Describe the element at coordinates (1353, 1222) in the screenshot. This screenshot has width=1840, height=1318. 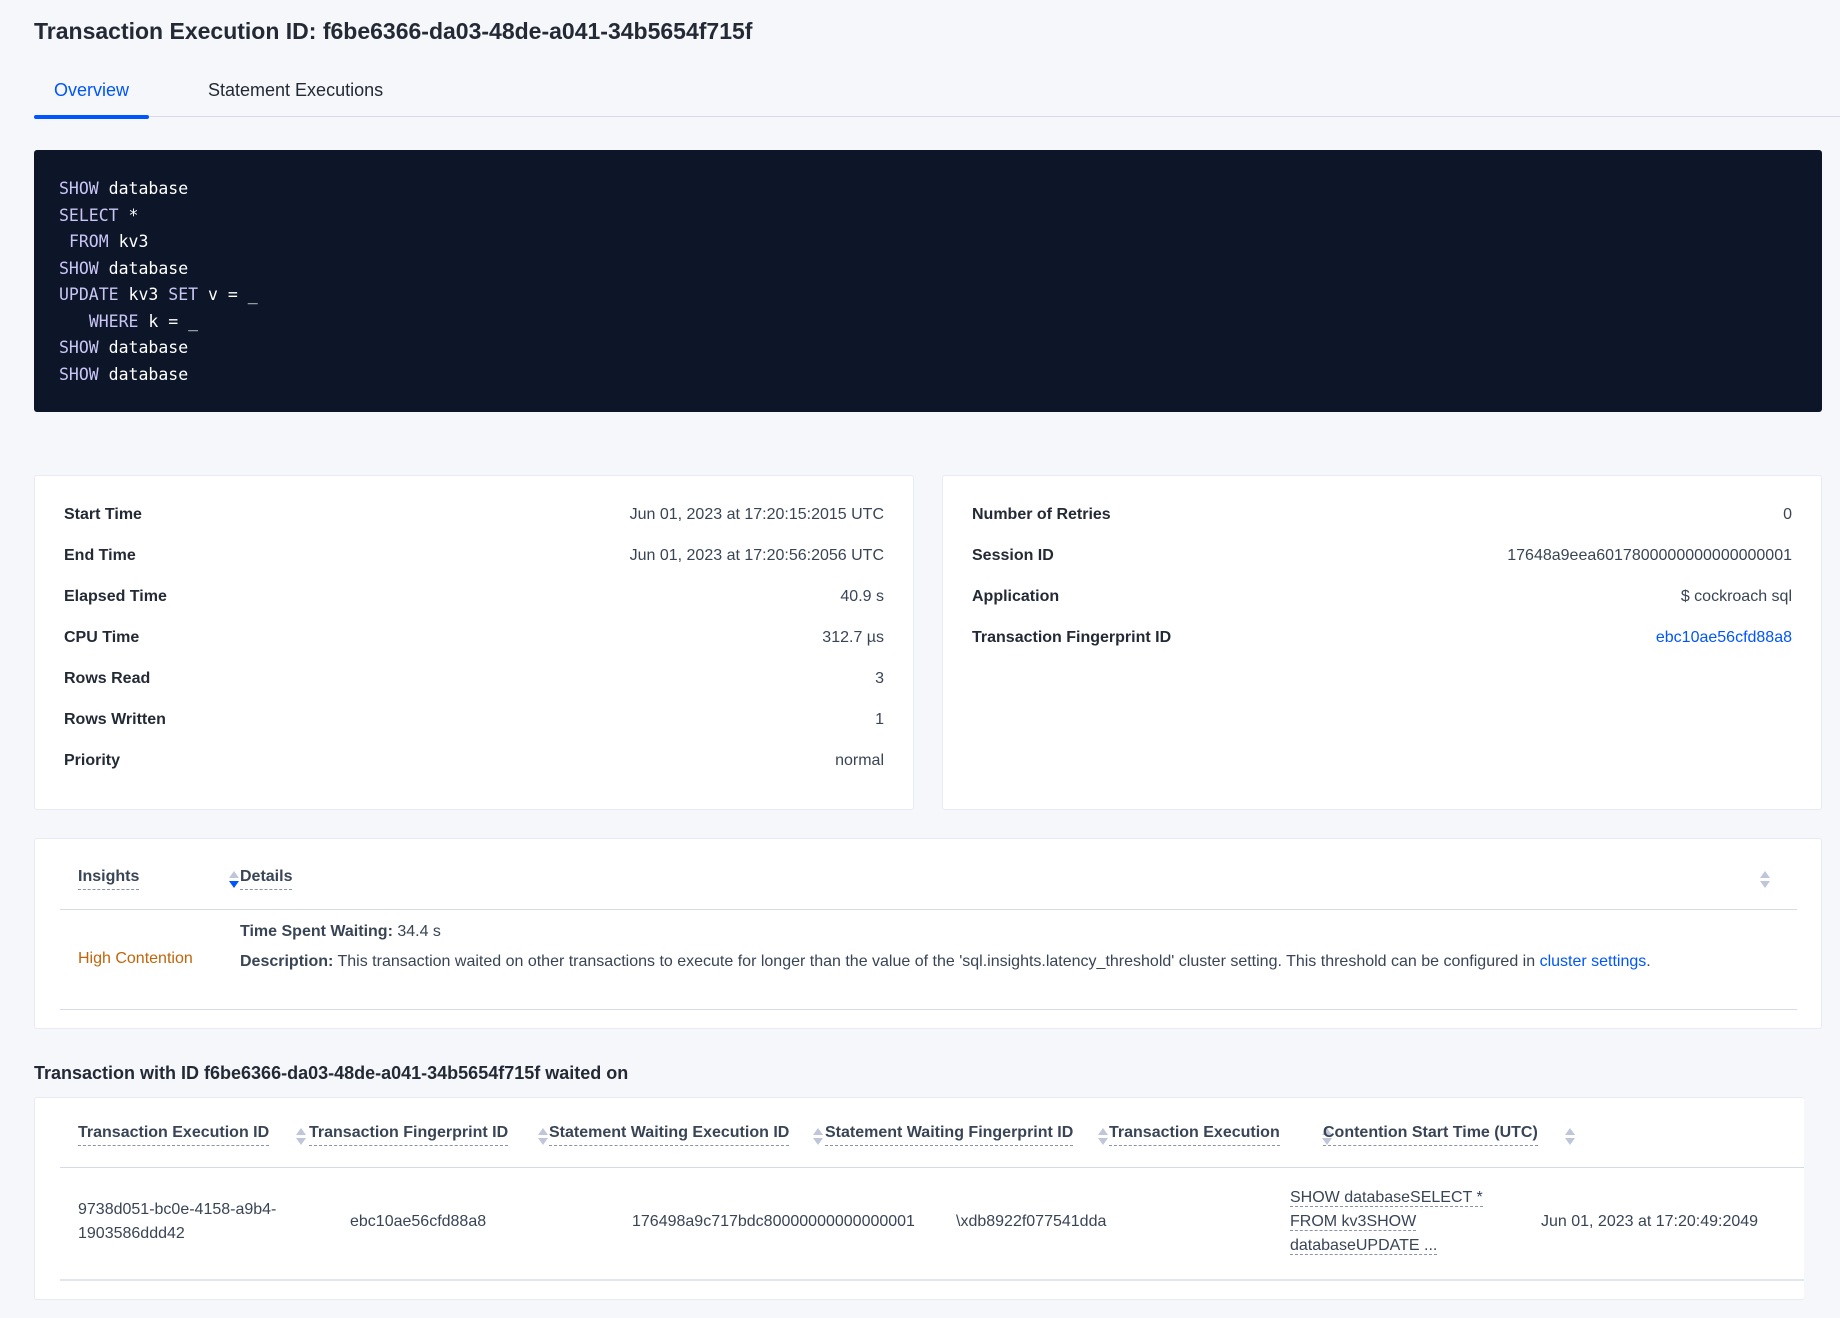
I see `txn-execution-line: FROM kv3SHOW` at that location.